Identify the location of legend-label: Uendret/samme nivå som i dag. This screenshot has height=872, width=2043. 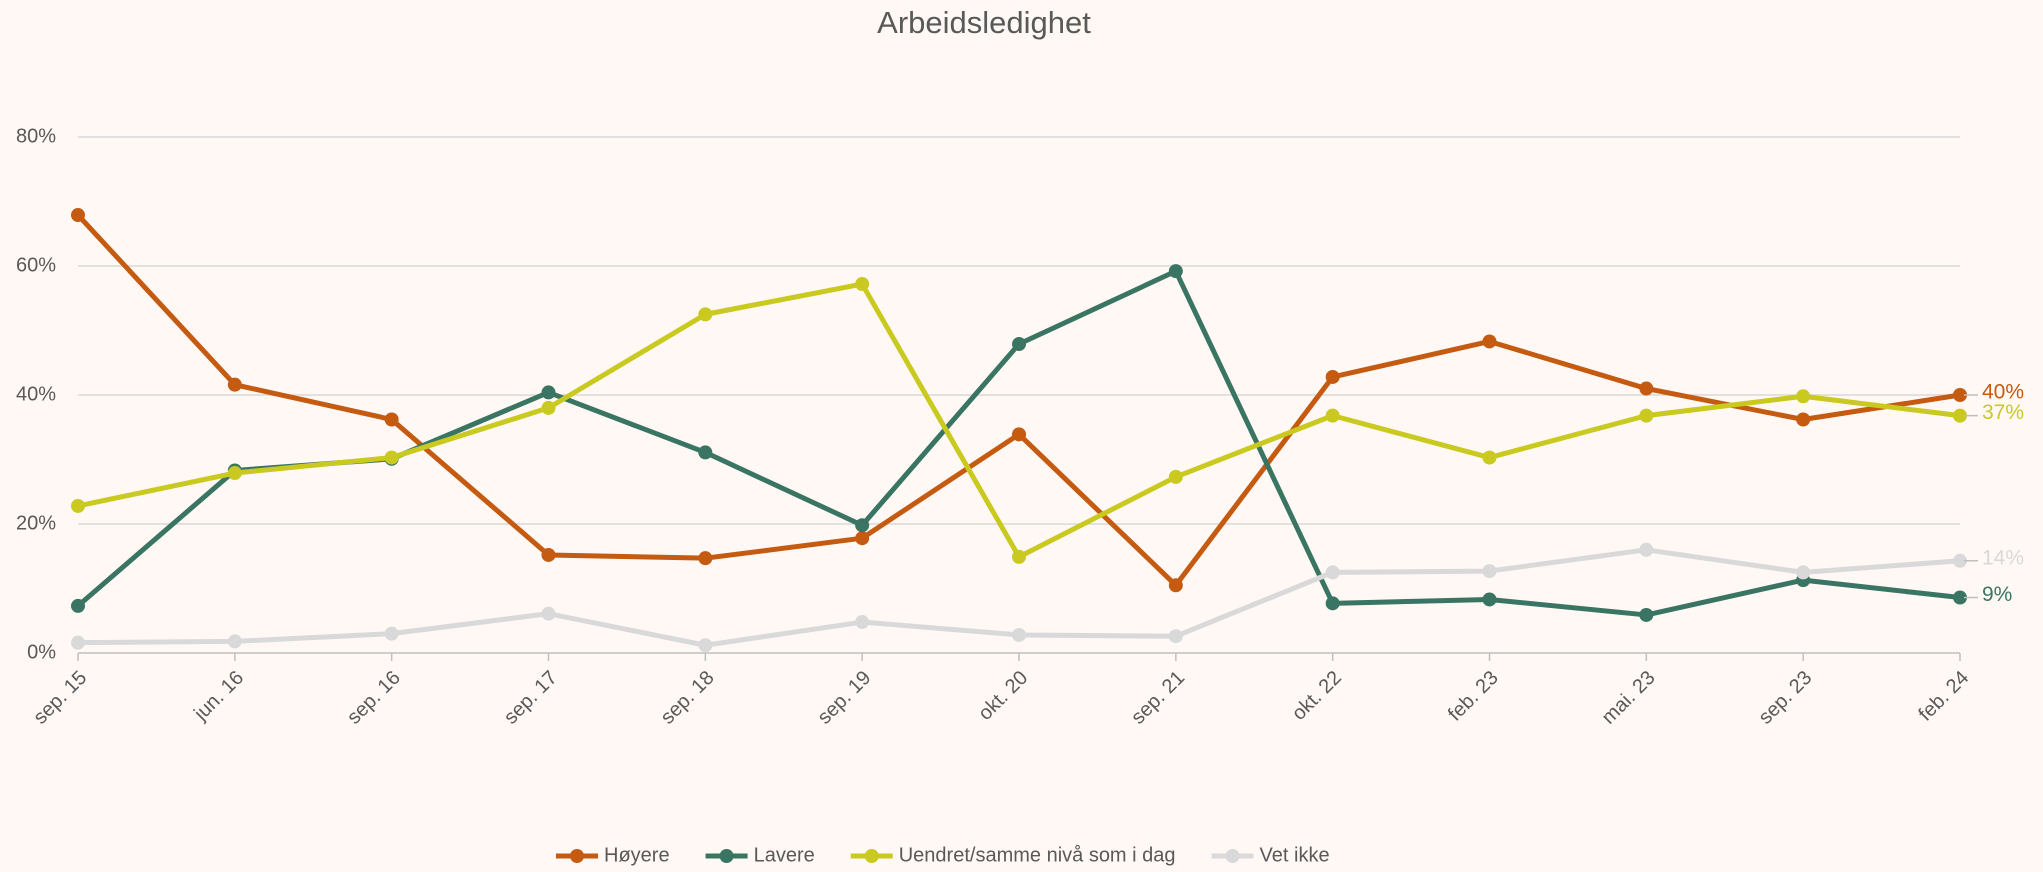
(1037, 855).